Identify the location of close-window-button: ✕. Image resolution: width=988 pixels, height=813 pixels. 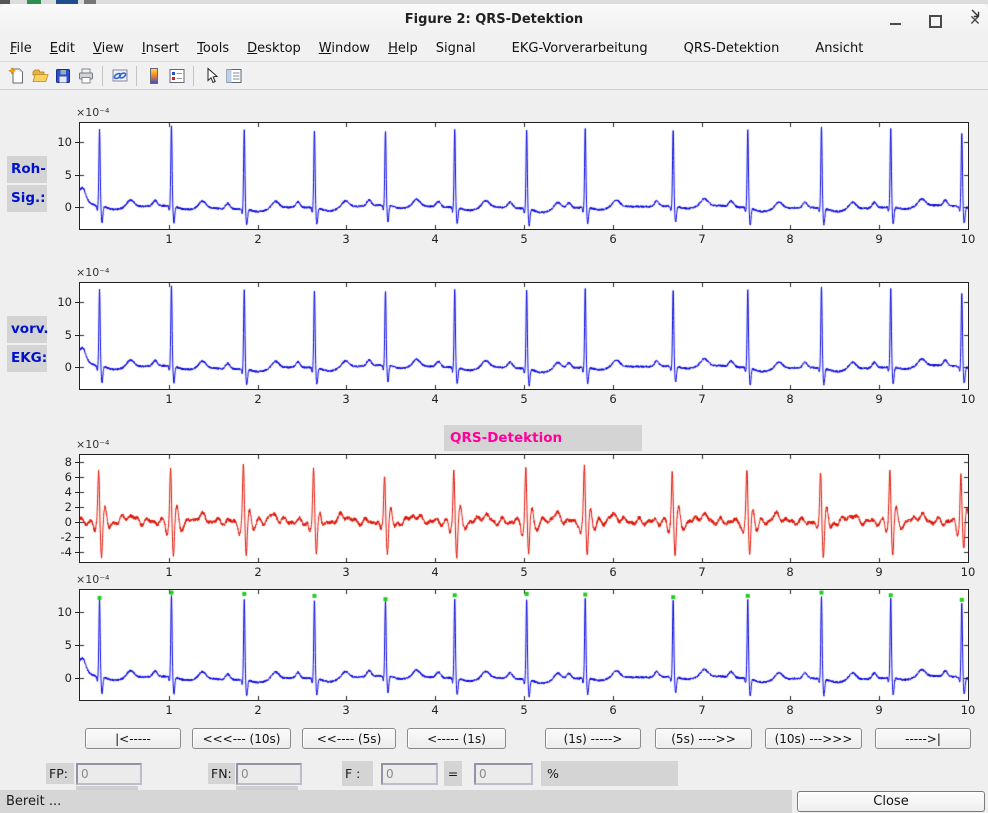
(975, 21).